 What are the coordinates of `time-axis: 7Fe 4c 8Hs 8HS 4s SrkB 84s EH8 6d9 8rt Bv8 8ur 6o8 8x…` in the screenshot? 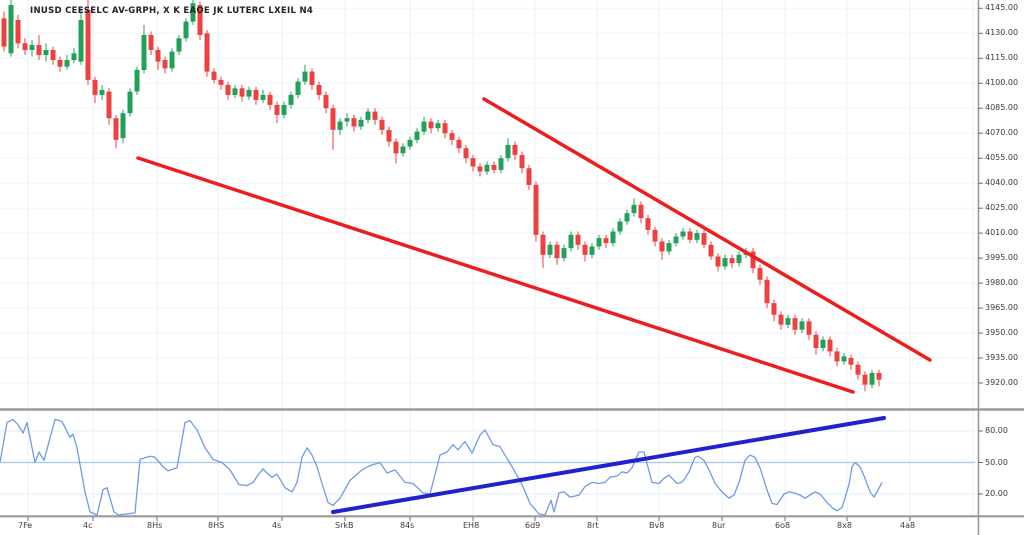 It's located at (512, 526).